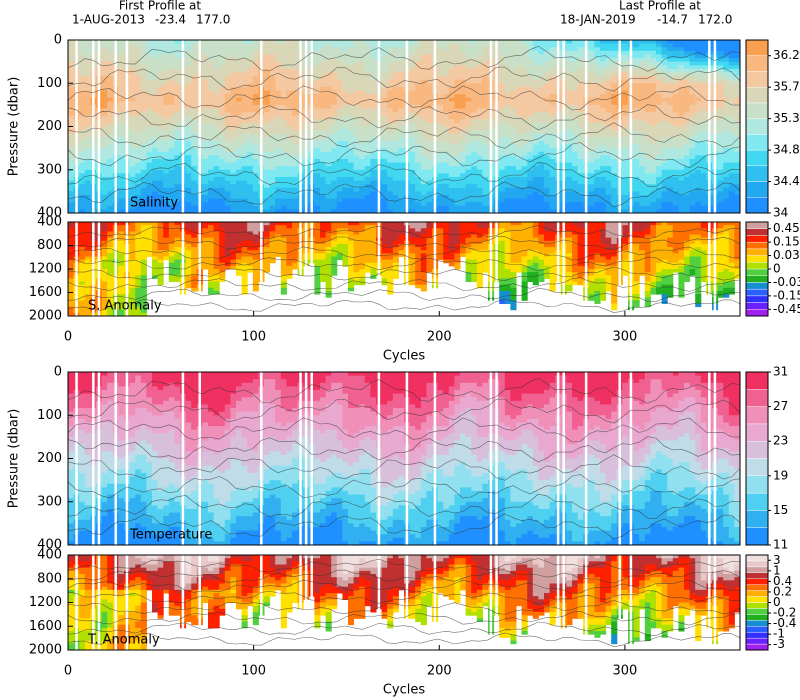 This screenshot has height=700, width=800. Describe the element at coordinates (784, 613) in the screenshot. I see `colorbar-tick-label: -0.2` at that location.